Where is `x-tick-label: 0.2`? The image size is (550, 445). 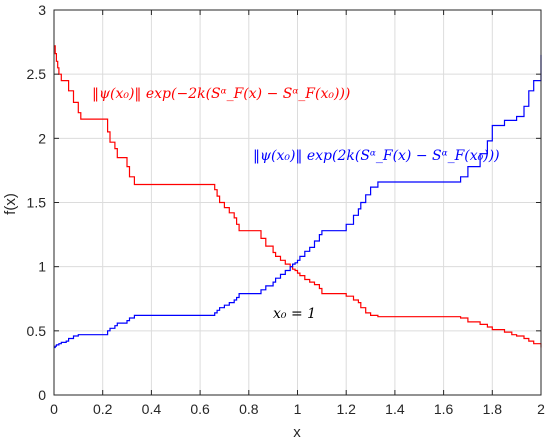
x-tick-label: 0.2 is located at coordinates (103, 409).